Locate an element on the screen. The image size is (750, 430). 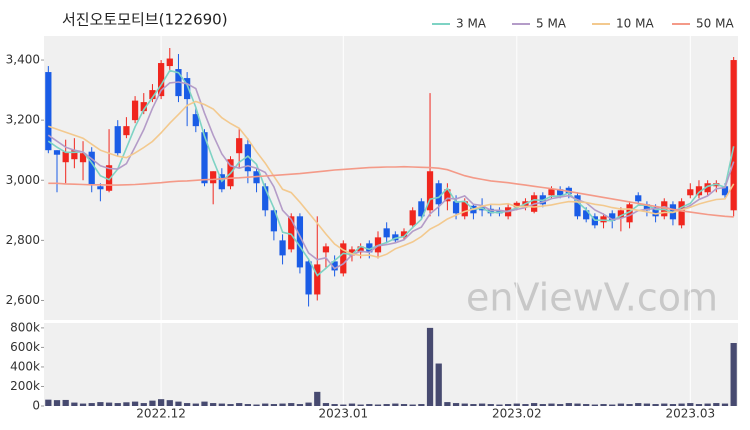
y-tick-label: 3,000 is located at coordinates (23, 180).